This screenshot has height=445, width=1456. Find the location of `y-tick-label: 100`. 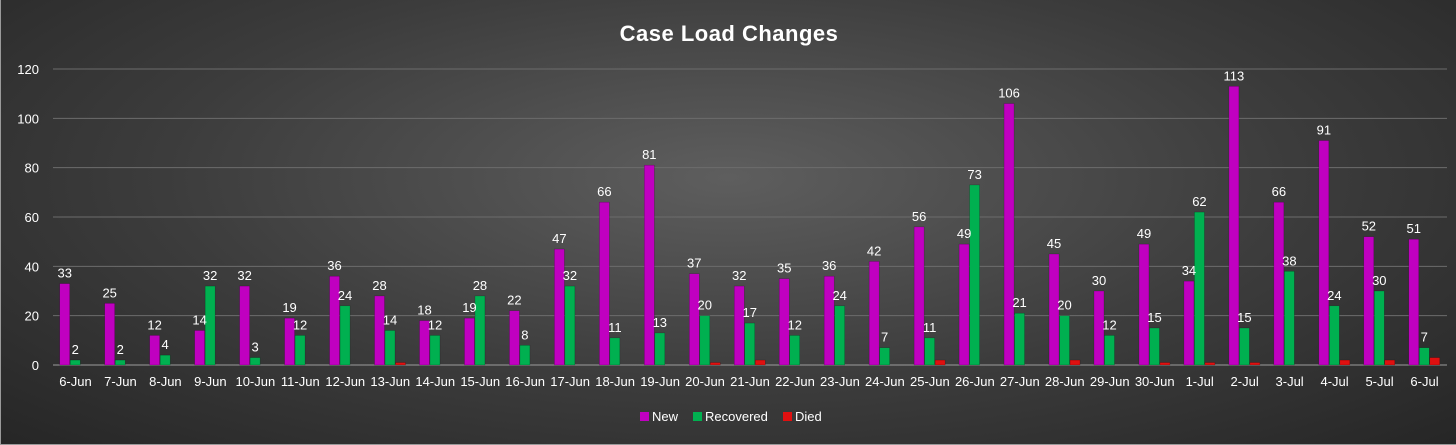

y-tick-label: 100 is located at coordinates (28, 118).